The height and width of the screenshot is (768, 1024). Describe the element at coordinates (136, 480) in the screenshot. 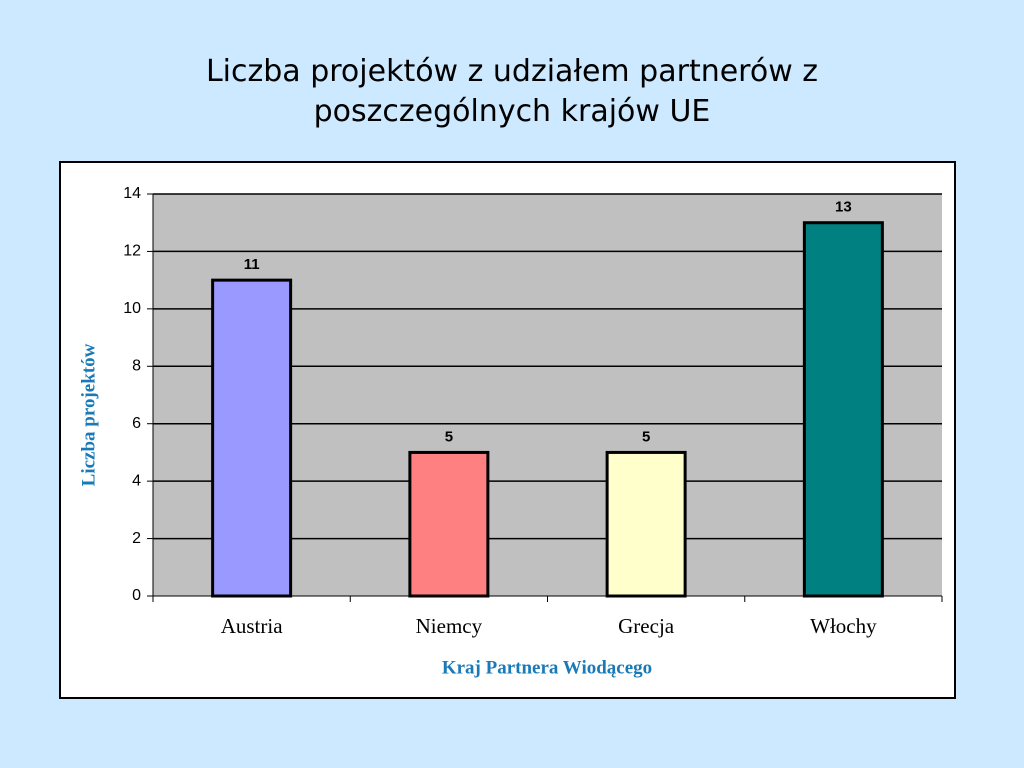

I see `y-tick-label: 4` at that location.